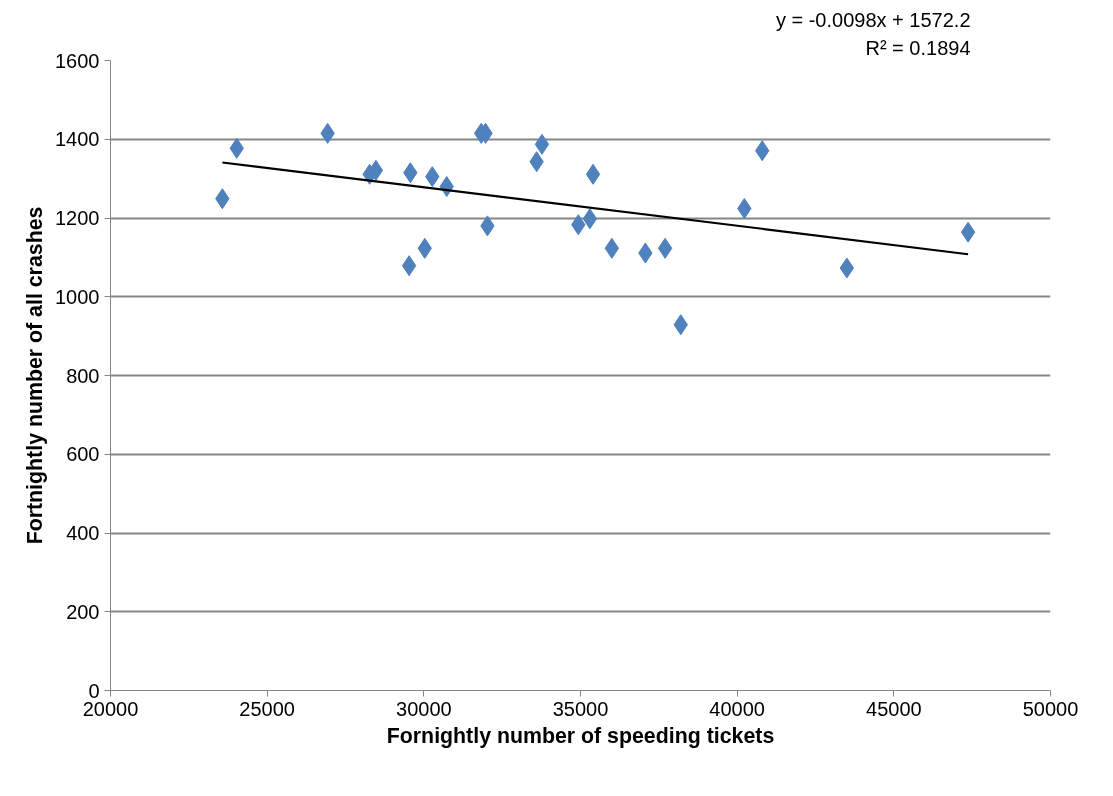 The width and height of the screenshot is (1113, 796). What do you see at coordinates (918, 47) in the screenshot?
I see `text: R² = 0.1894` at bounding box center [918, 47].